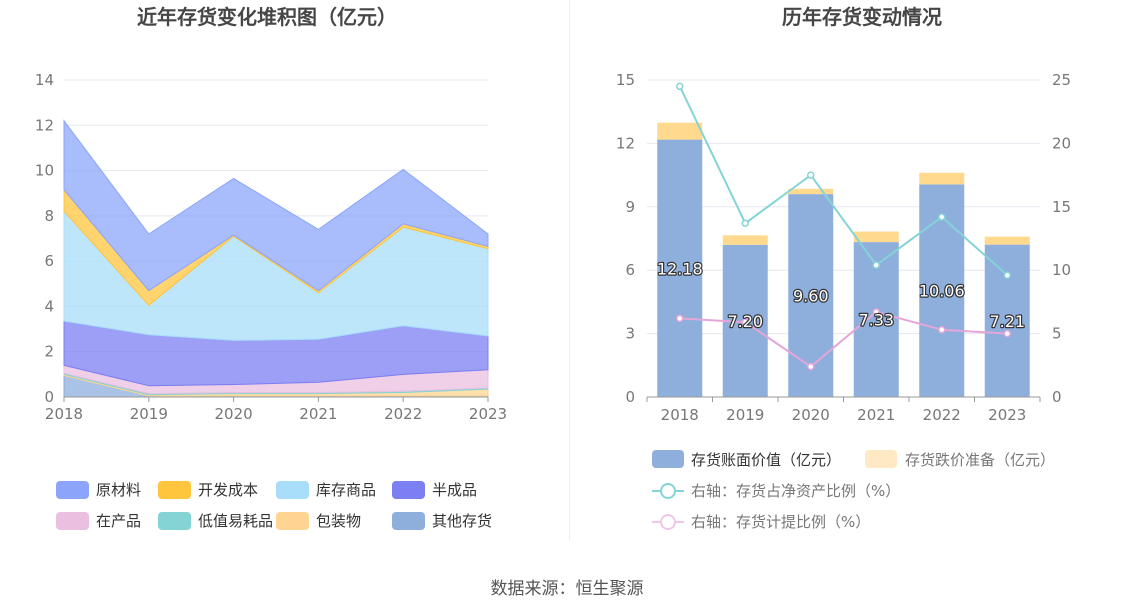  Describe the element at coordinates (462, 521) in the screenshot. I see `legend-label-其他存货: 其他存货` at that location.